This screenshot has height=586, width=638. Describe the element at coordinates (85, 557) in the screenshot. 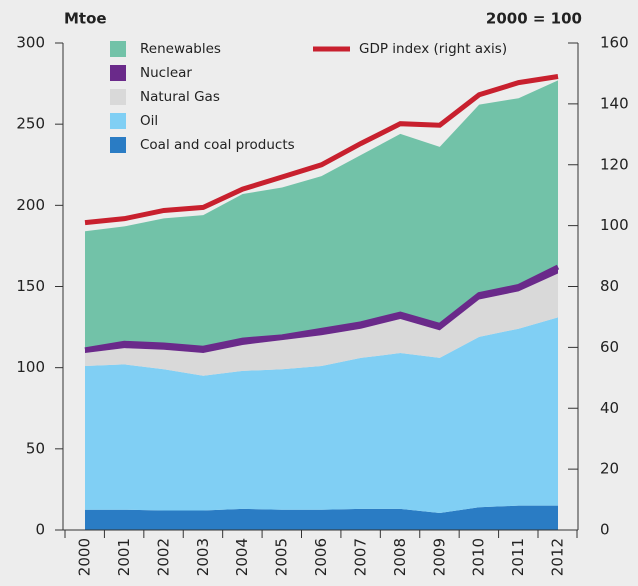

I see `x-tick-label: 2000` at that location.